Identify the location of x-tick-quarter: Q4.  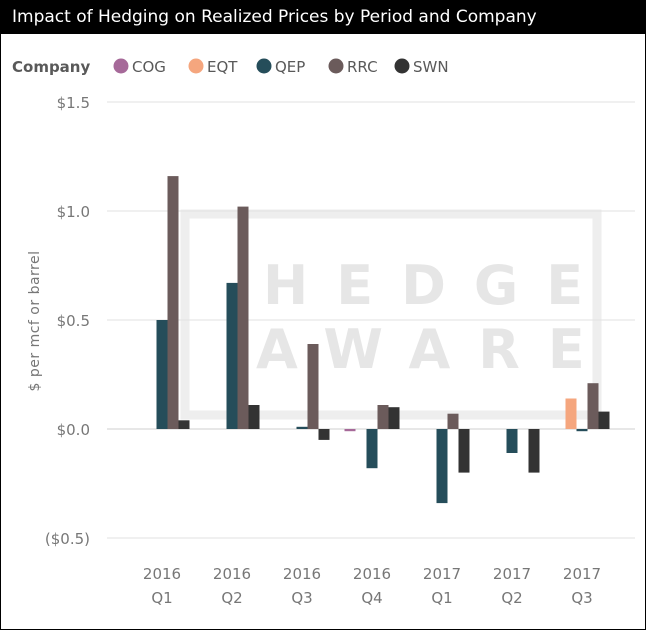
(371, 598).